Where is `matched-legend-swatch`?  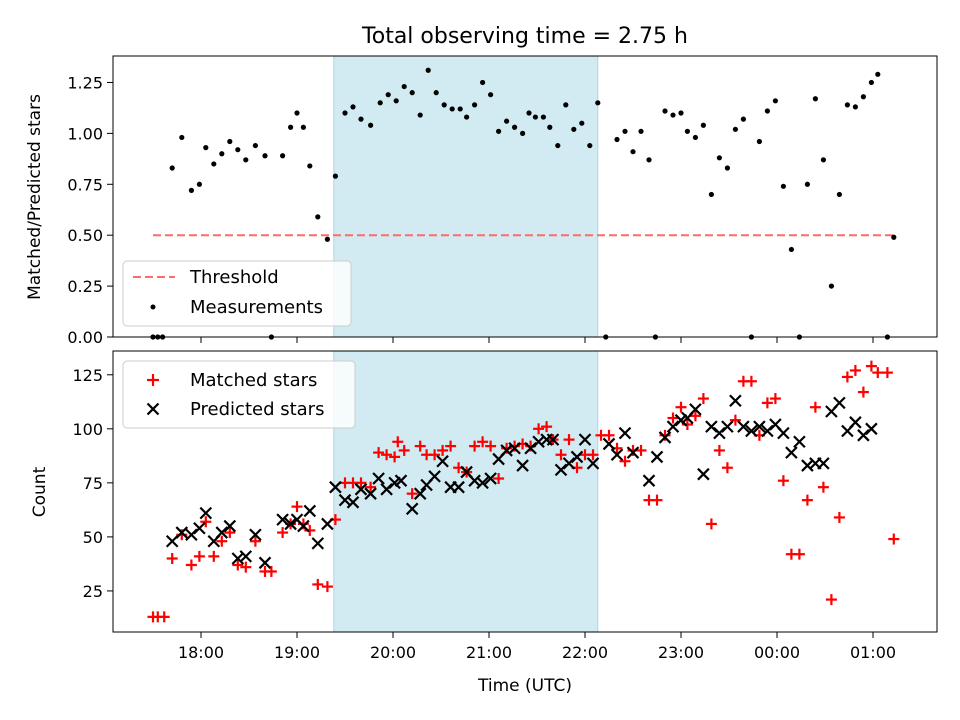
matched-legend-swatch is located at coordinates (153, 380).